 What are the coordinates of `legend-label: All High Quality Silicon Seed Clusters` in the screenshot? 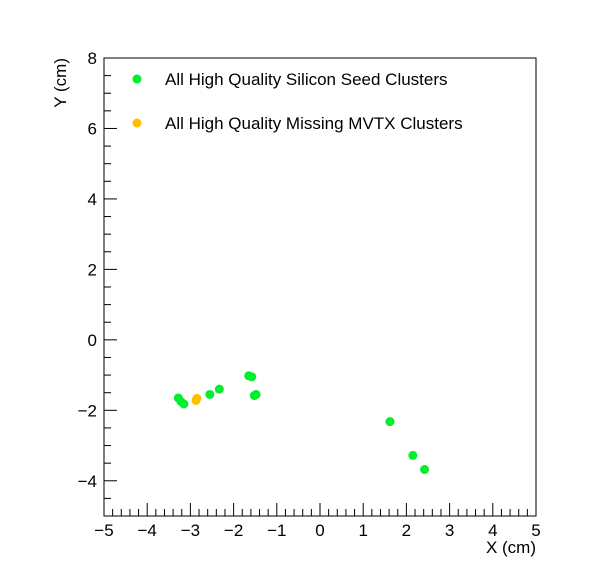 It's located at (306, 79).